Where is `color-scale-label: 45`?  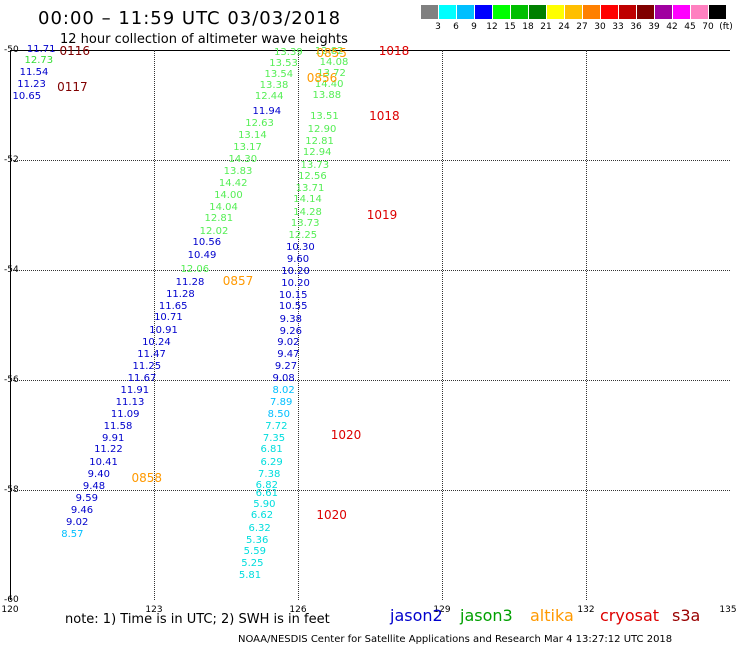 color-scale-label: 45 is located at coordinates (690, 27).